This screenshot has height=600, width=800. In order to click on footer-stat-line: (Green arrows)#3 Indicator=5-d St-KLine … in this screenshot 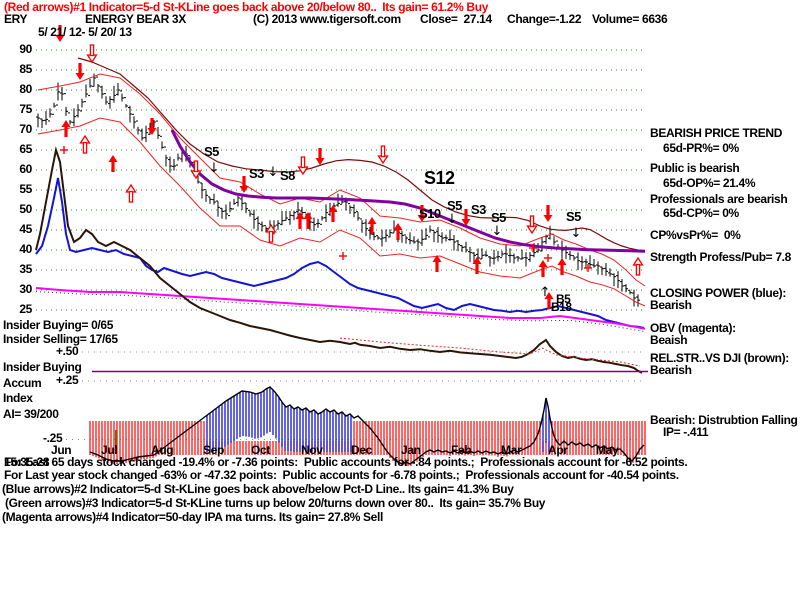, I will do `click(274, 503)`.